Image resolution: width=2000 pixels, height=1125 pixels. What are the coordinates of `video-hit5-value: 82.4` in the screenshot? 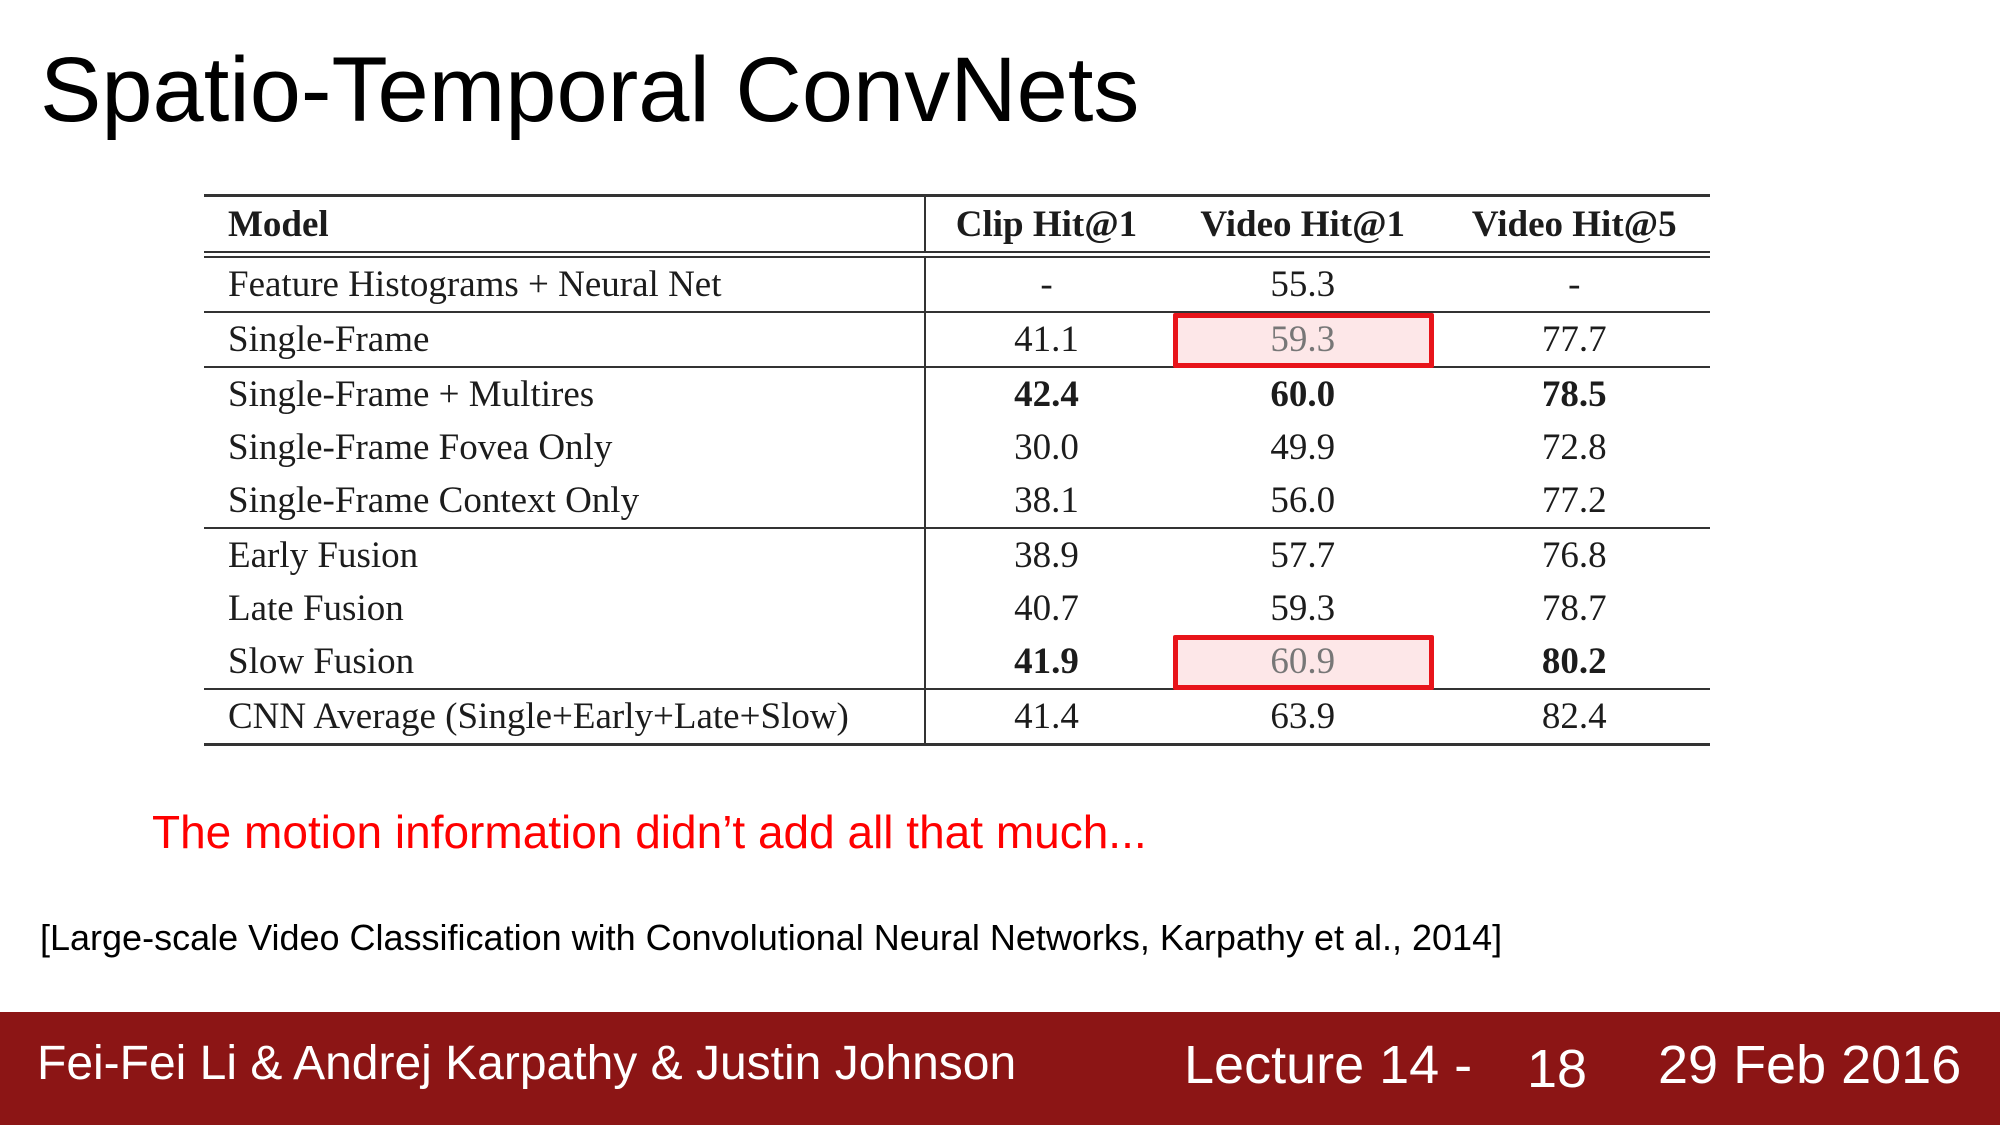 It's located at (1574, 717).